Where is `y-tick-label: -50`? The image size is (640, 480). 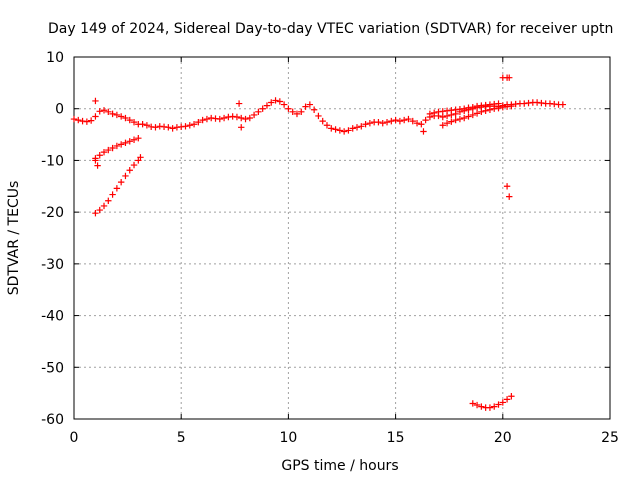
y-tick-label: -50 is located at coordinates (52, 368).